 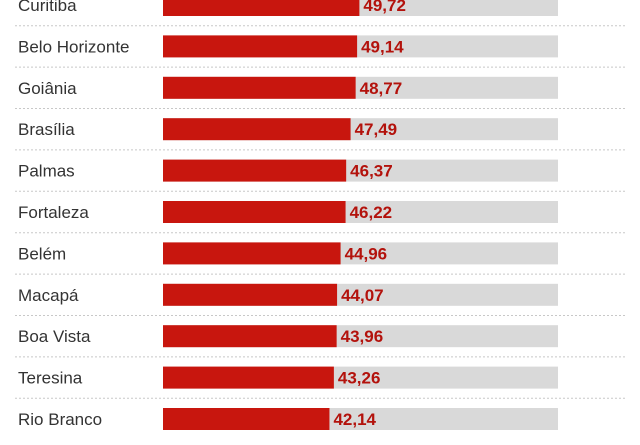 What do you see at coordinates (60, 419) in the screenshot?
I see `category-label: Rio Branco` at bounding box center [60, 419].